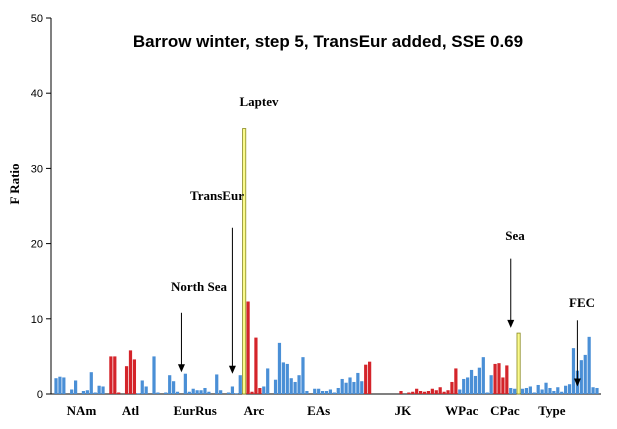 The image size is (617, 429). What do you see at coordinates (14, 183) in the screenshot?
I see `y-axis-label: F Ratio` at bounding box center [14, 183].